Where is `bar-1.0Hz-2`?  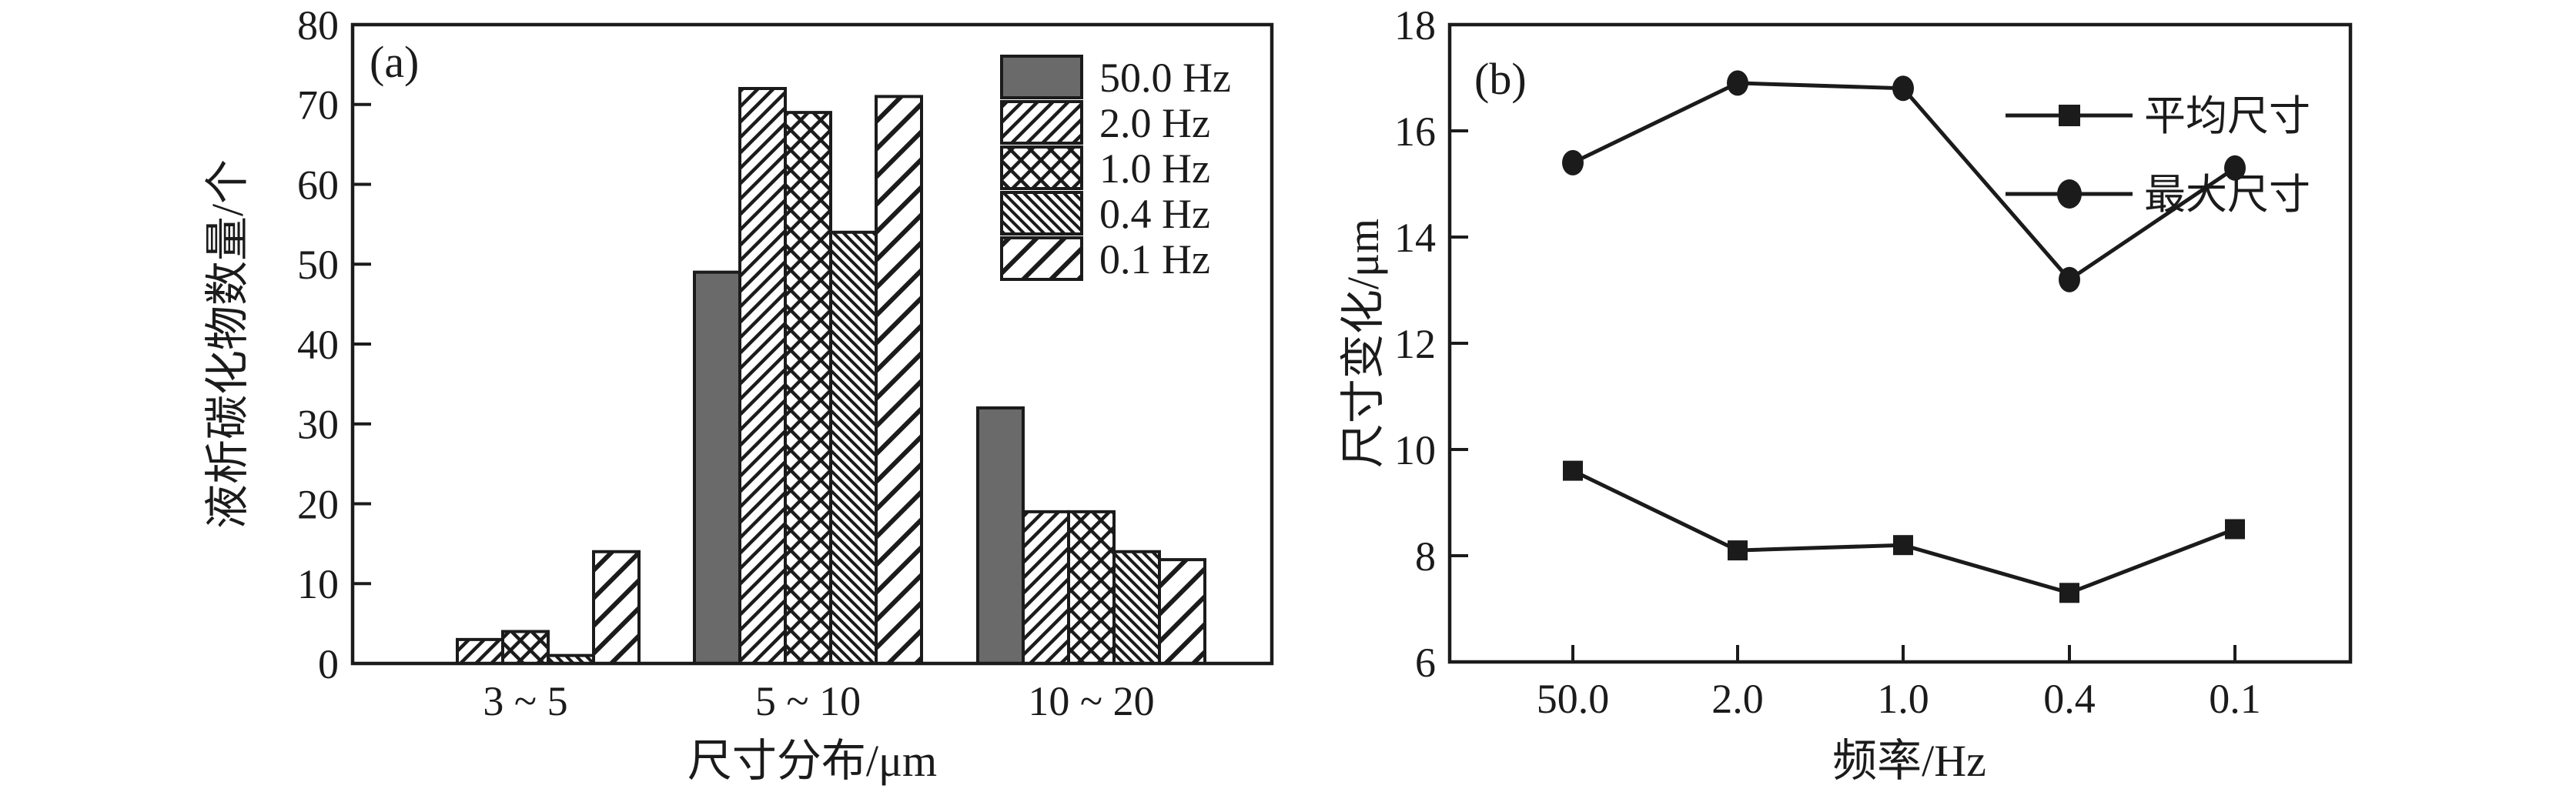
bar-1.0Hz-2 is located at coordinates (1091, 587).